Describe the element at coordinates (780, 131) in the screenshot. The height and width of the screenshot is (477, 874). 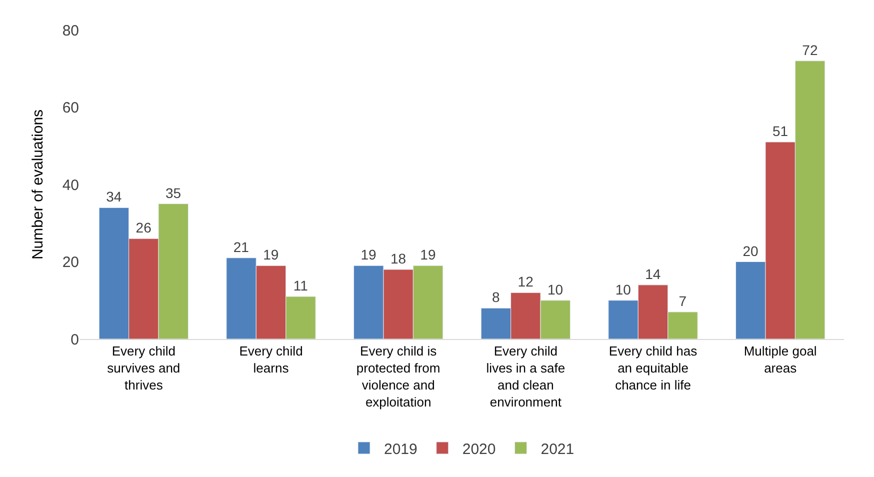
I see `data-label: 51` at that location.